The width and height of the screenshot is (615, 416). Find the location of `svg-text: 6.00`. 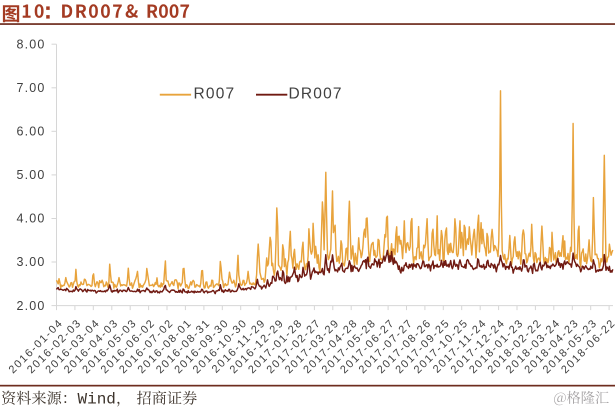

svg-text: 6.00 is located at coordinates (30, 132).